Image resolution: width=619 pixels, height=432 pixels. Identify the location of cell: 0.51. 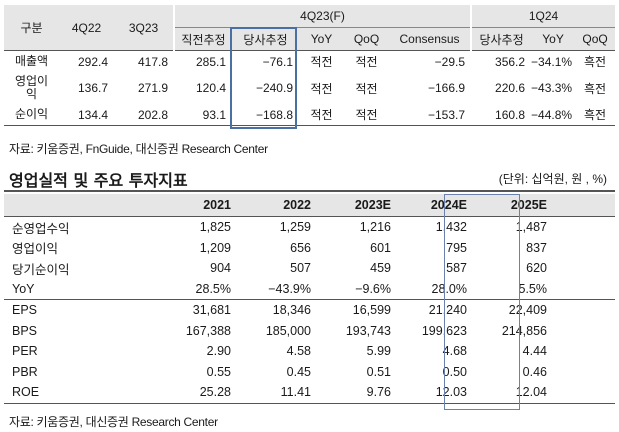
(378, 371).